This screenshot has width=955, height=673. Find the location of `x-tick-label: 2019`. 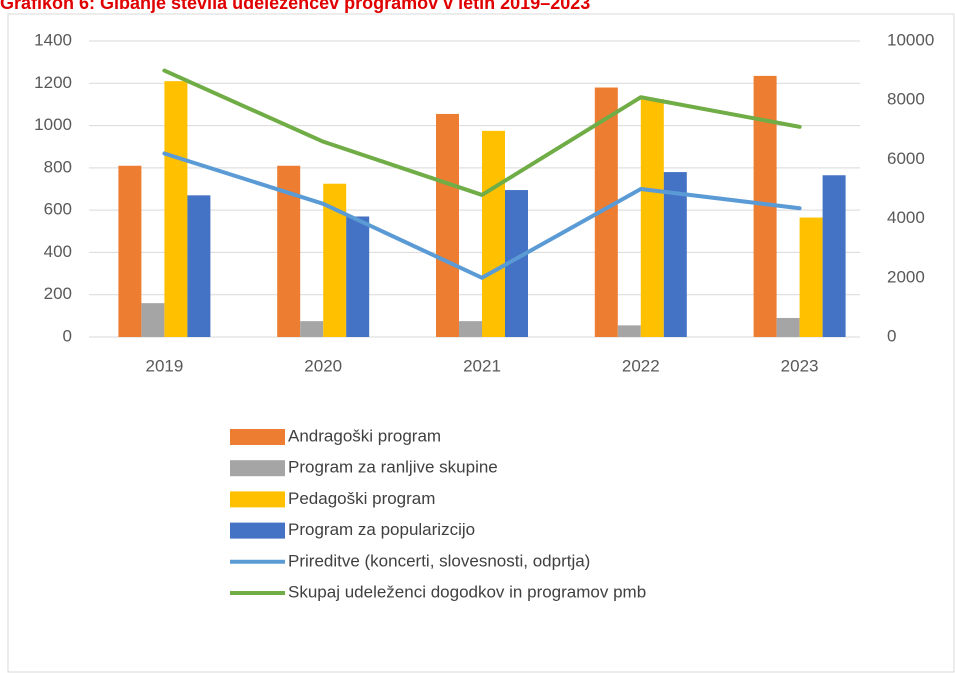

x-tick-label: 2019 is located at coordinates (164, 365).